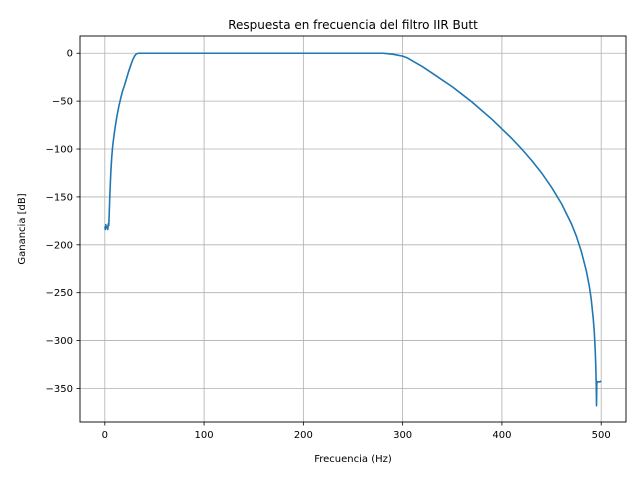  I want to click on x-axis: 0 100 200 300 400 500, so click(356, 431).